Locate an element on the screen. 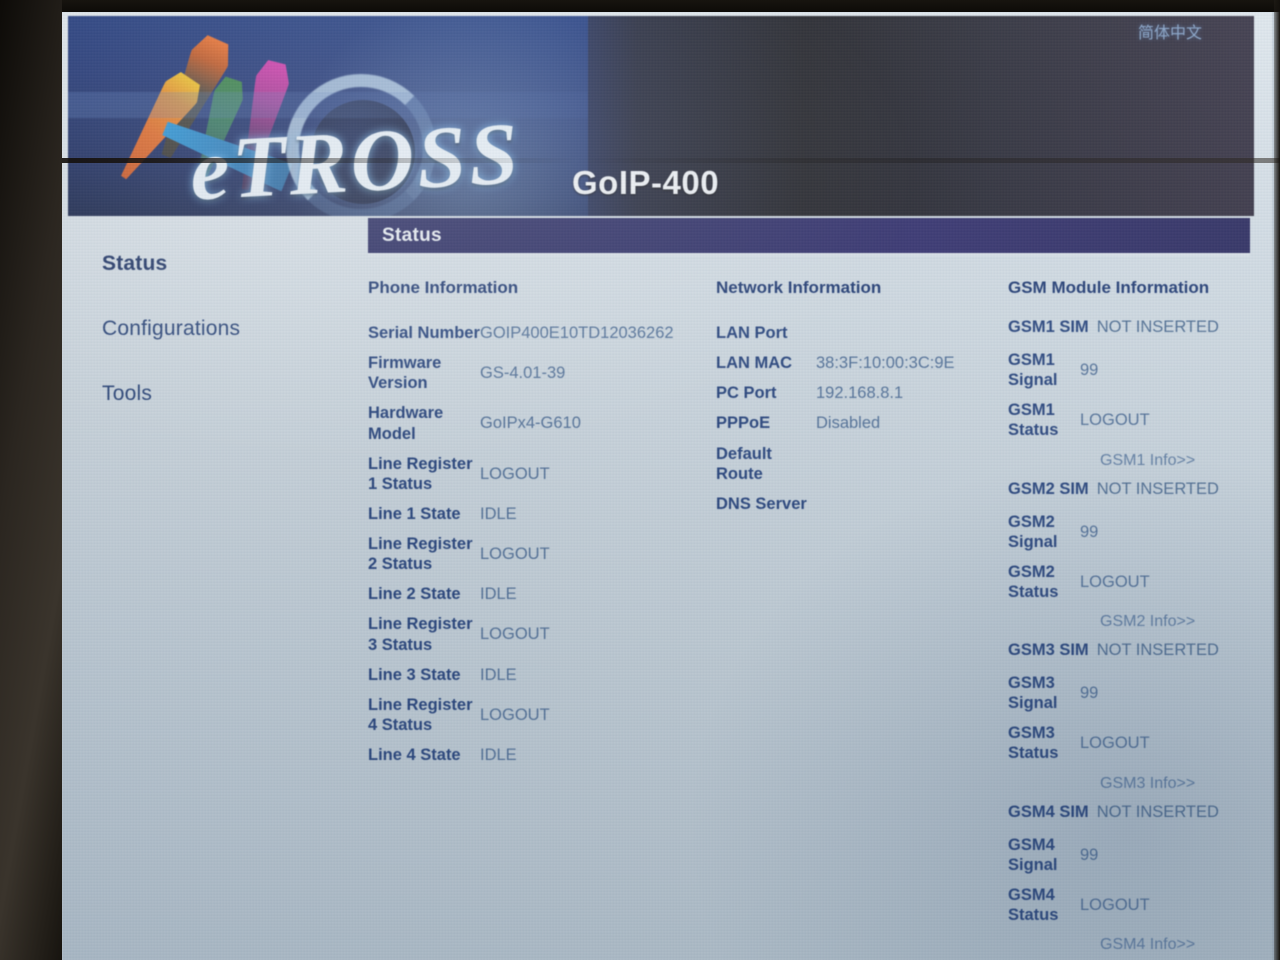 The image size is (1280, 960). table-row: Line Register 4 Status LOGOUT is located at coordinates (542, 715).